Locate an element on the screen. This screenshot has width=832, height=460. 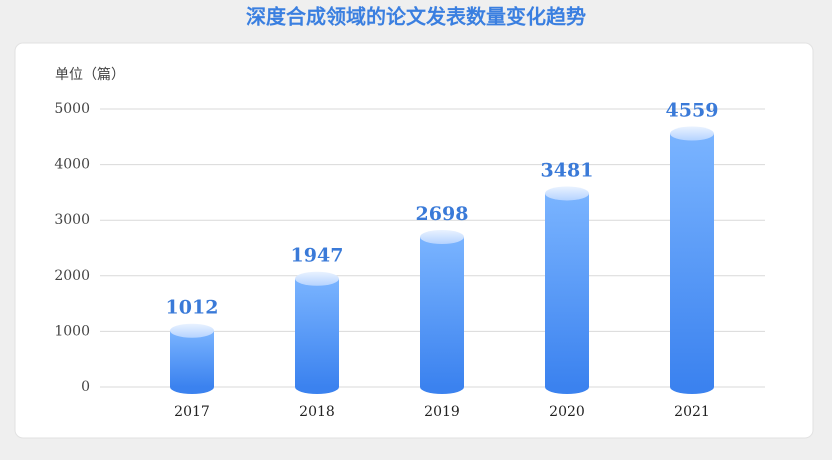
value-label: 2698 is located at coordinates (442, 214).